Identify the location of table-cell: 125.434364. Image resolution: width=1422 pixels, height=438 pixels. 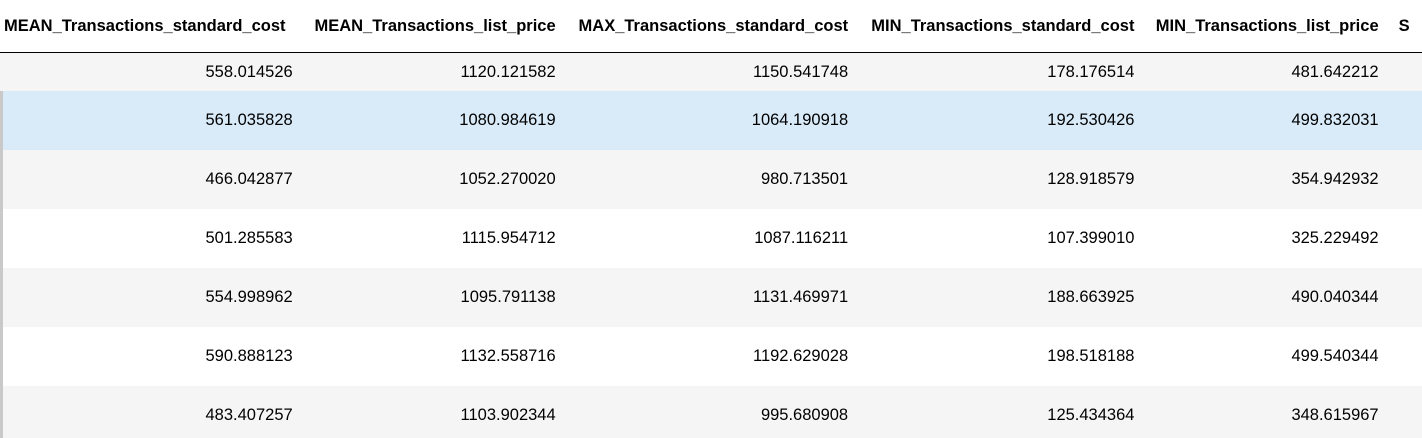
(1000, 412).